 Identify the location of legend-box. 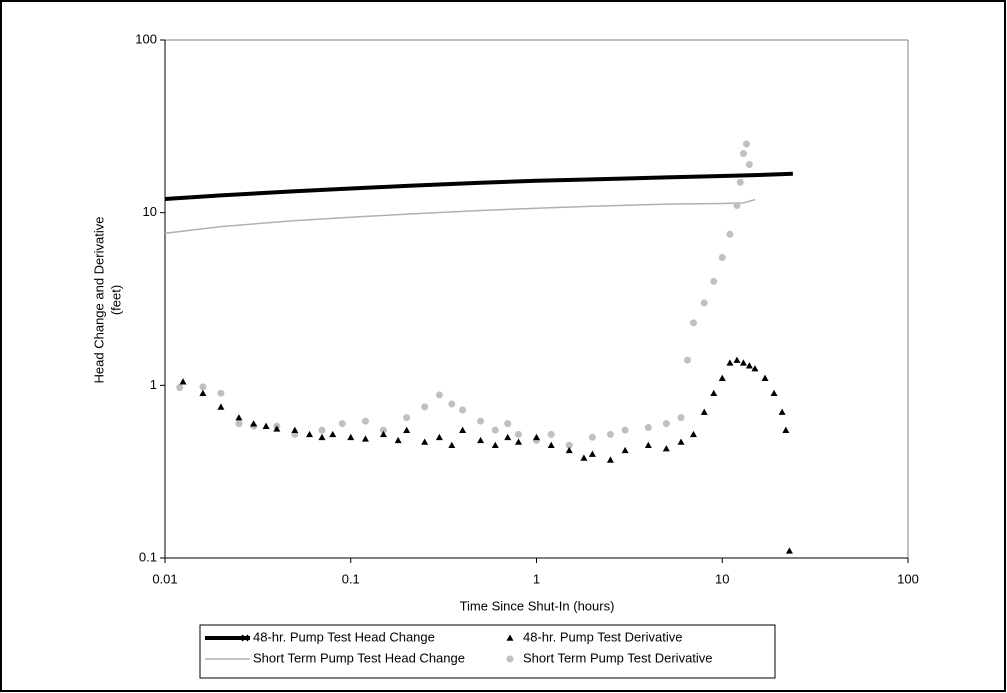
(487, 651).